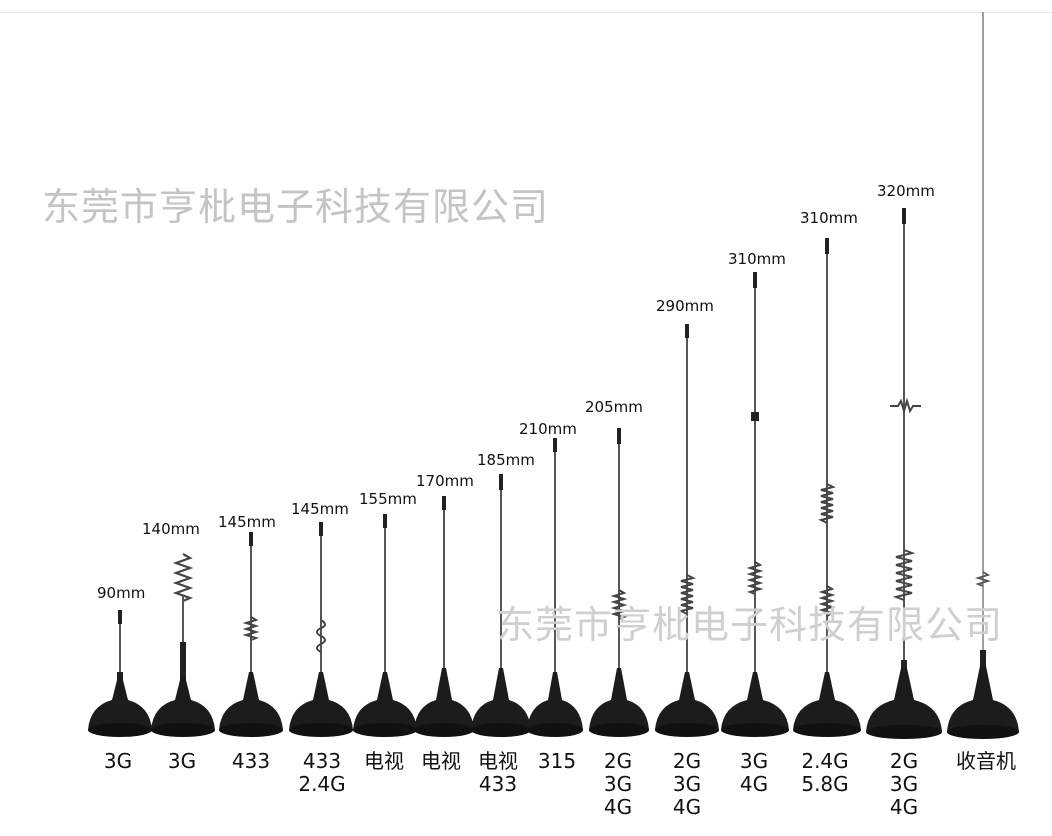 The image size is (1052, 836). I want to click on length-label: 210mm, so click(548, 429).